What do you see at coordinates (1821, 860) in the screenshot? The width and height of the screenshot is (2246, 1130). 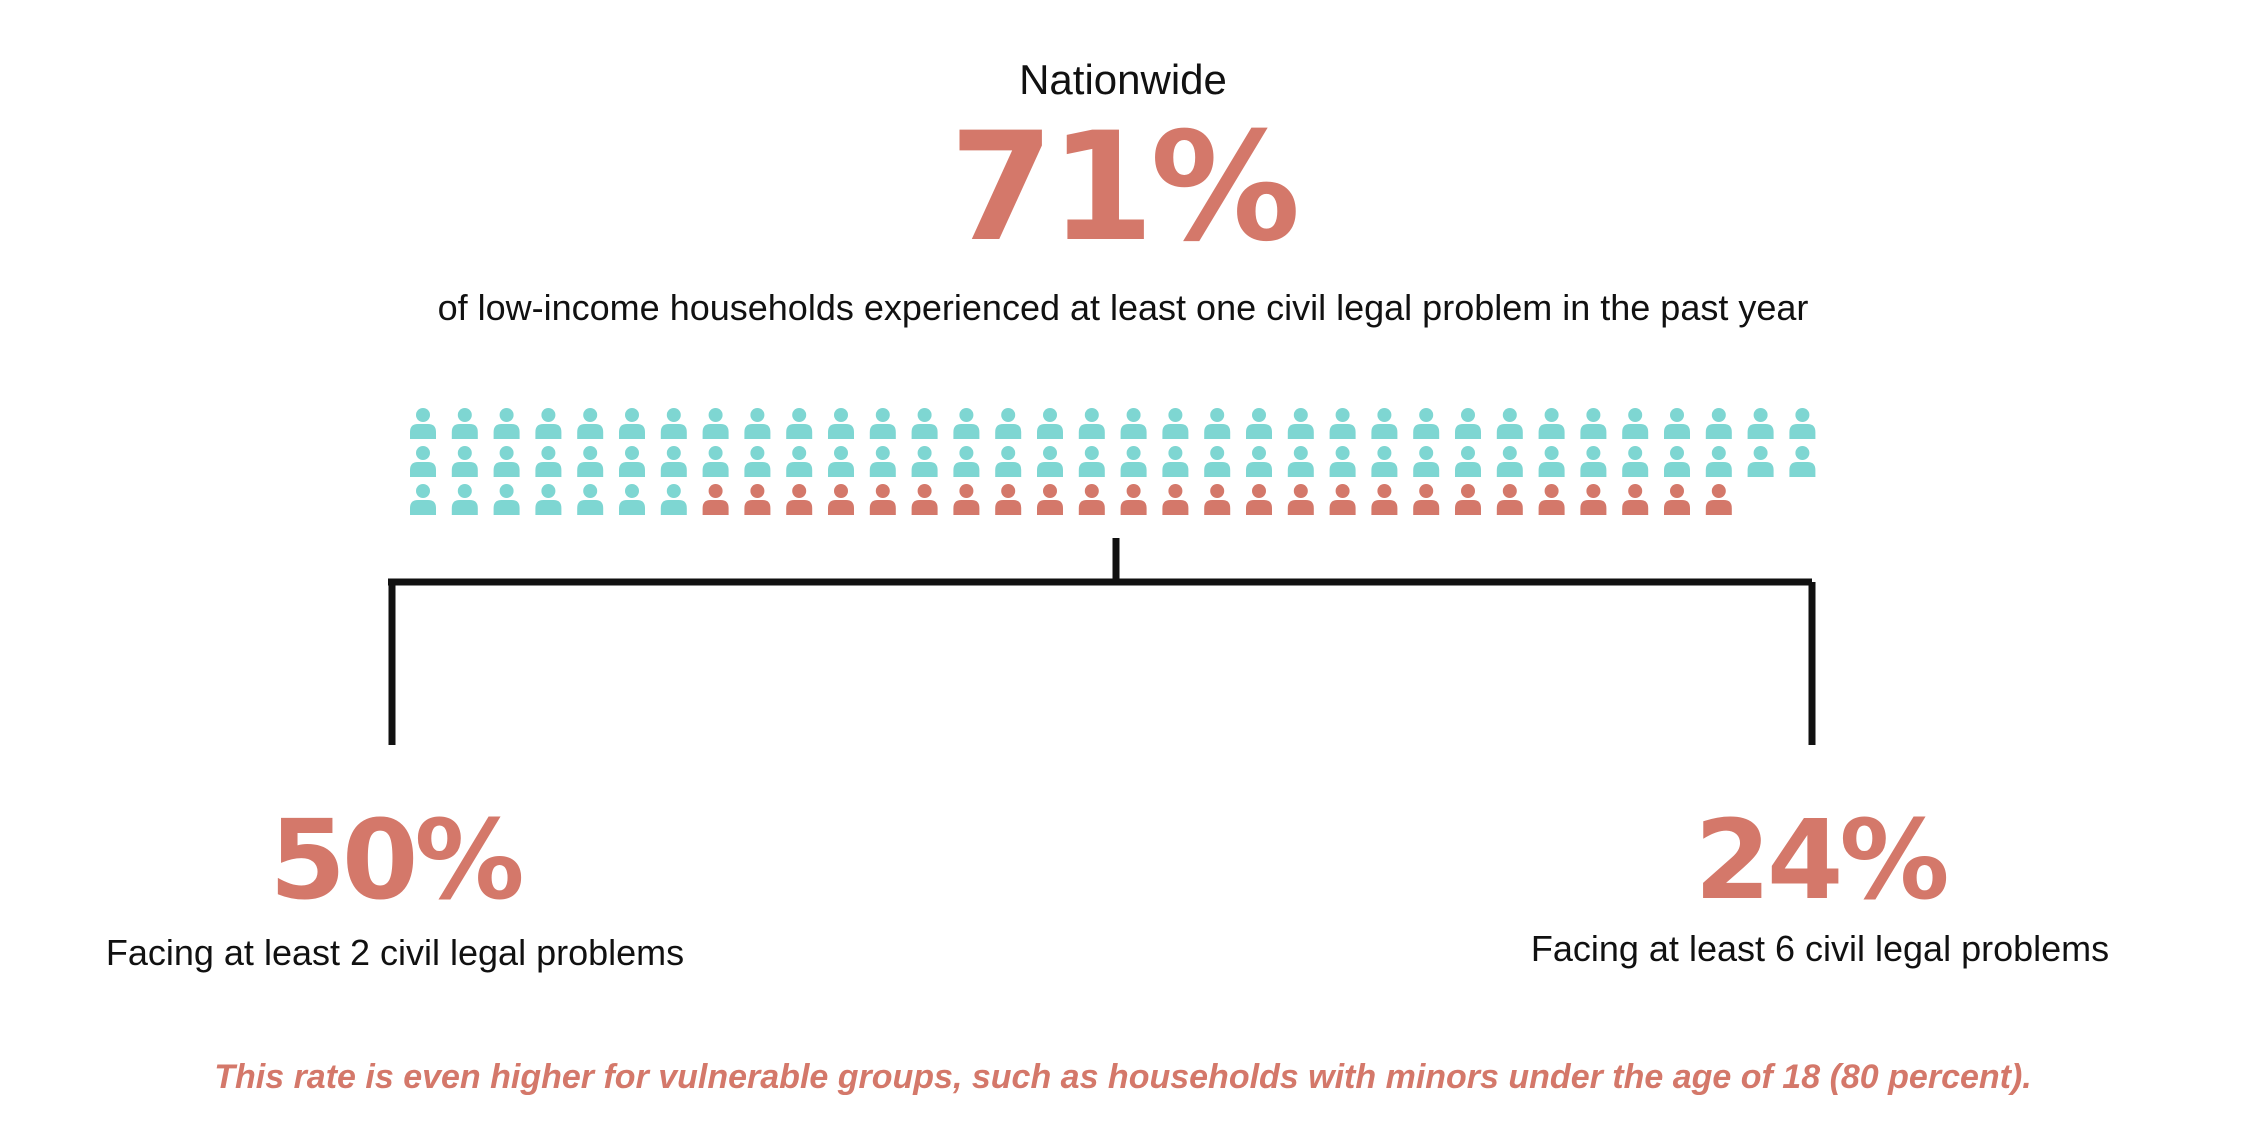 I see `right-percentage: 24%` at bounding box center [1821, 860].